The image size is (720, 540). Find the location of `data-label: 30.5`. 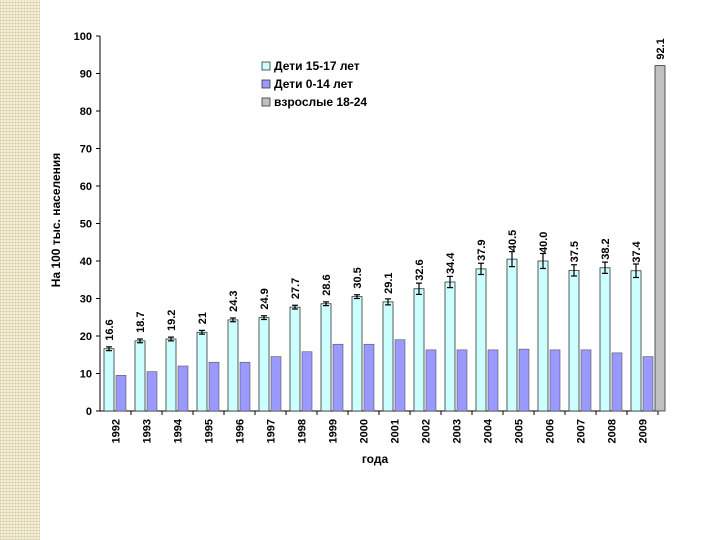

data-label: 30.5 is located at coordinates (358, 277).